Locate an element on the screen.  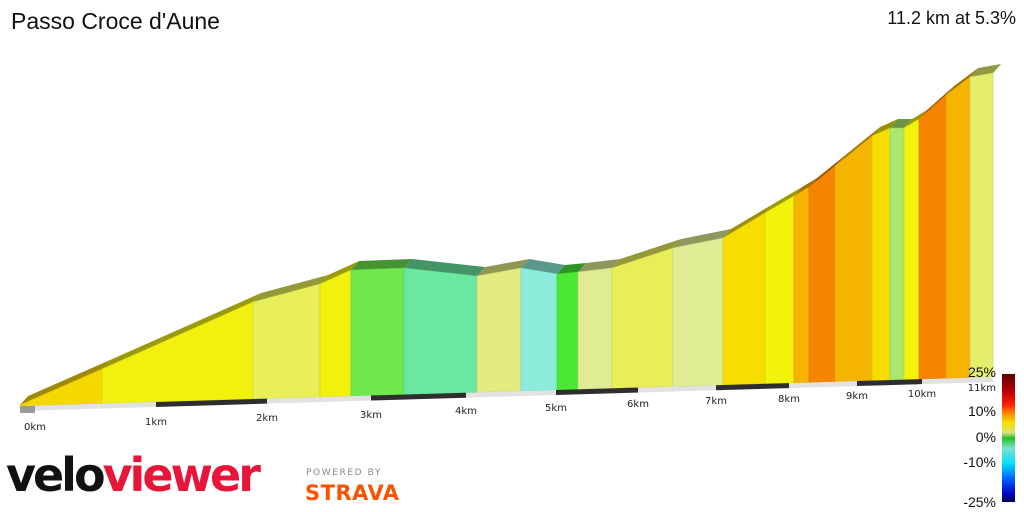
legend-end-km: 11km is located at coordinates (981, 388).